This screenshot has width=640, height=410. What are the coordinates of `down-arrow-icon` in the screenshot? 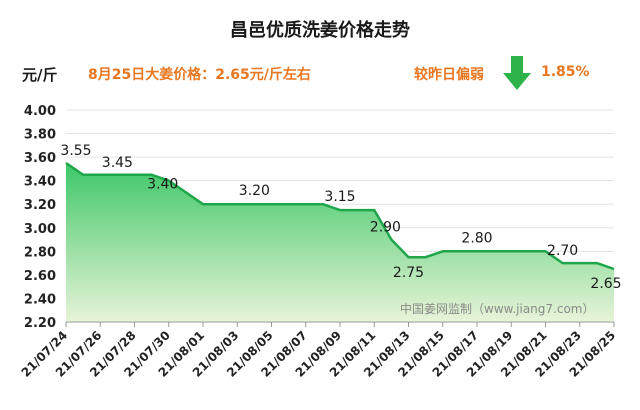 It's located at (517, 73).